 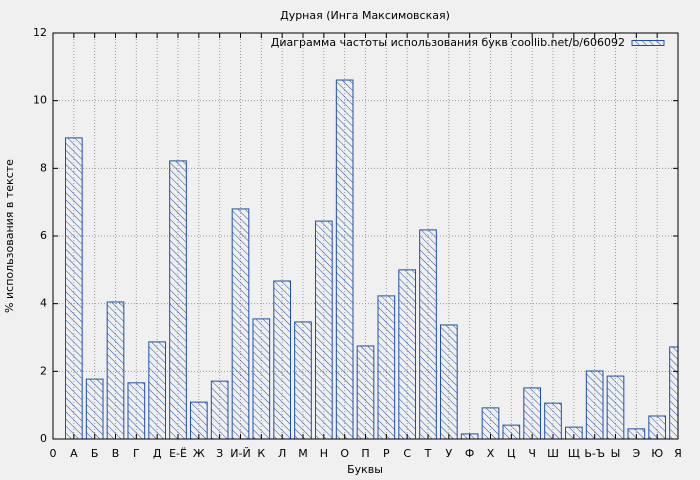 What do you see at coordinates (616, 453) in the screenshot?
I see `x-tick-label: Ы` at bounding box center [616, 453].